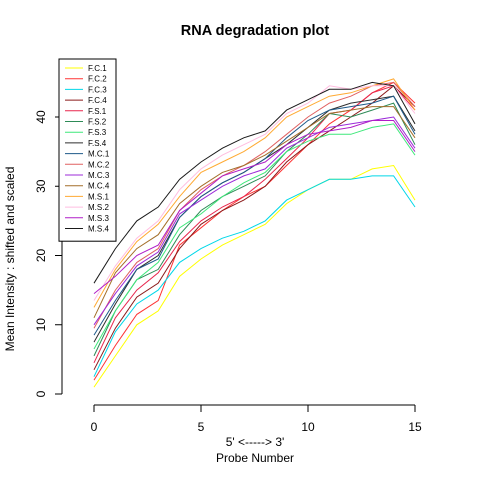 The width and height of the screenshot is (480, 480). What do you see at coordinates (97, 100) in the screenshot?
I see `legend-label: F.C.4` at bounding box center [97, 100].